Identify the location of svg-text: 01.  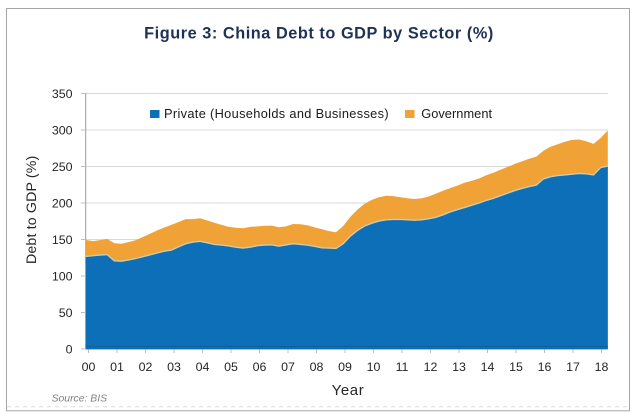
(117, 367).